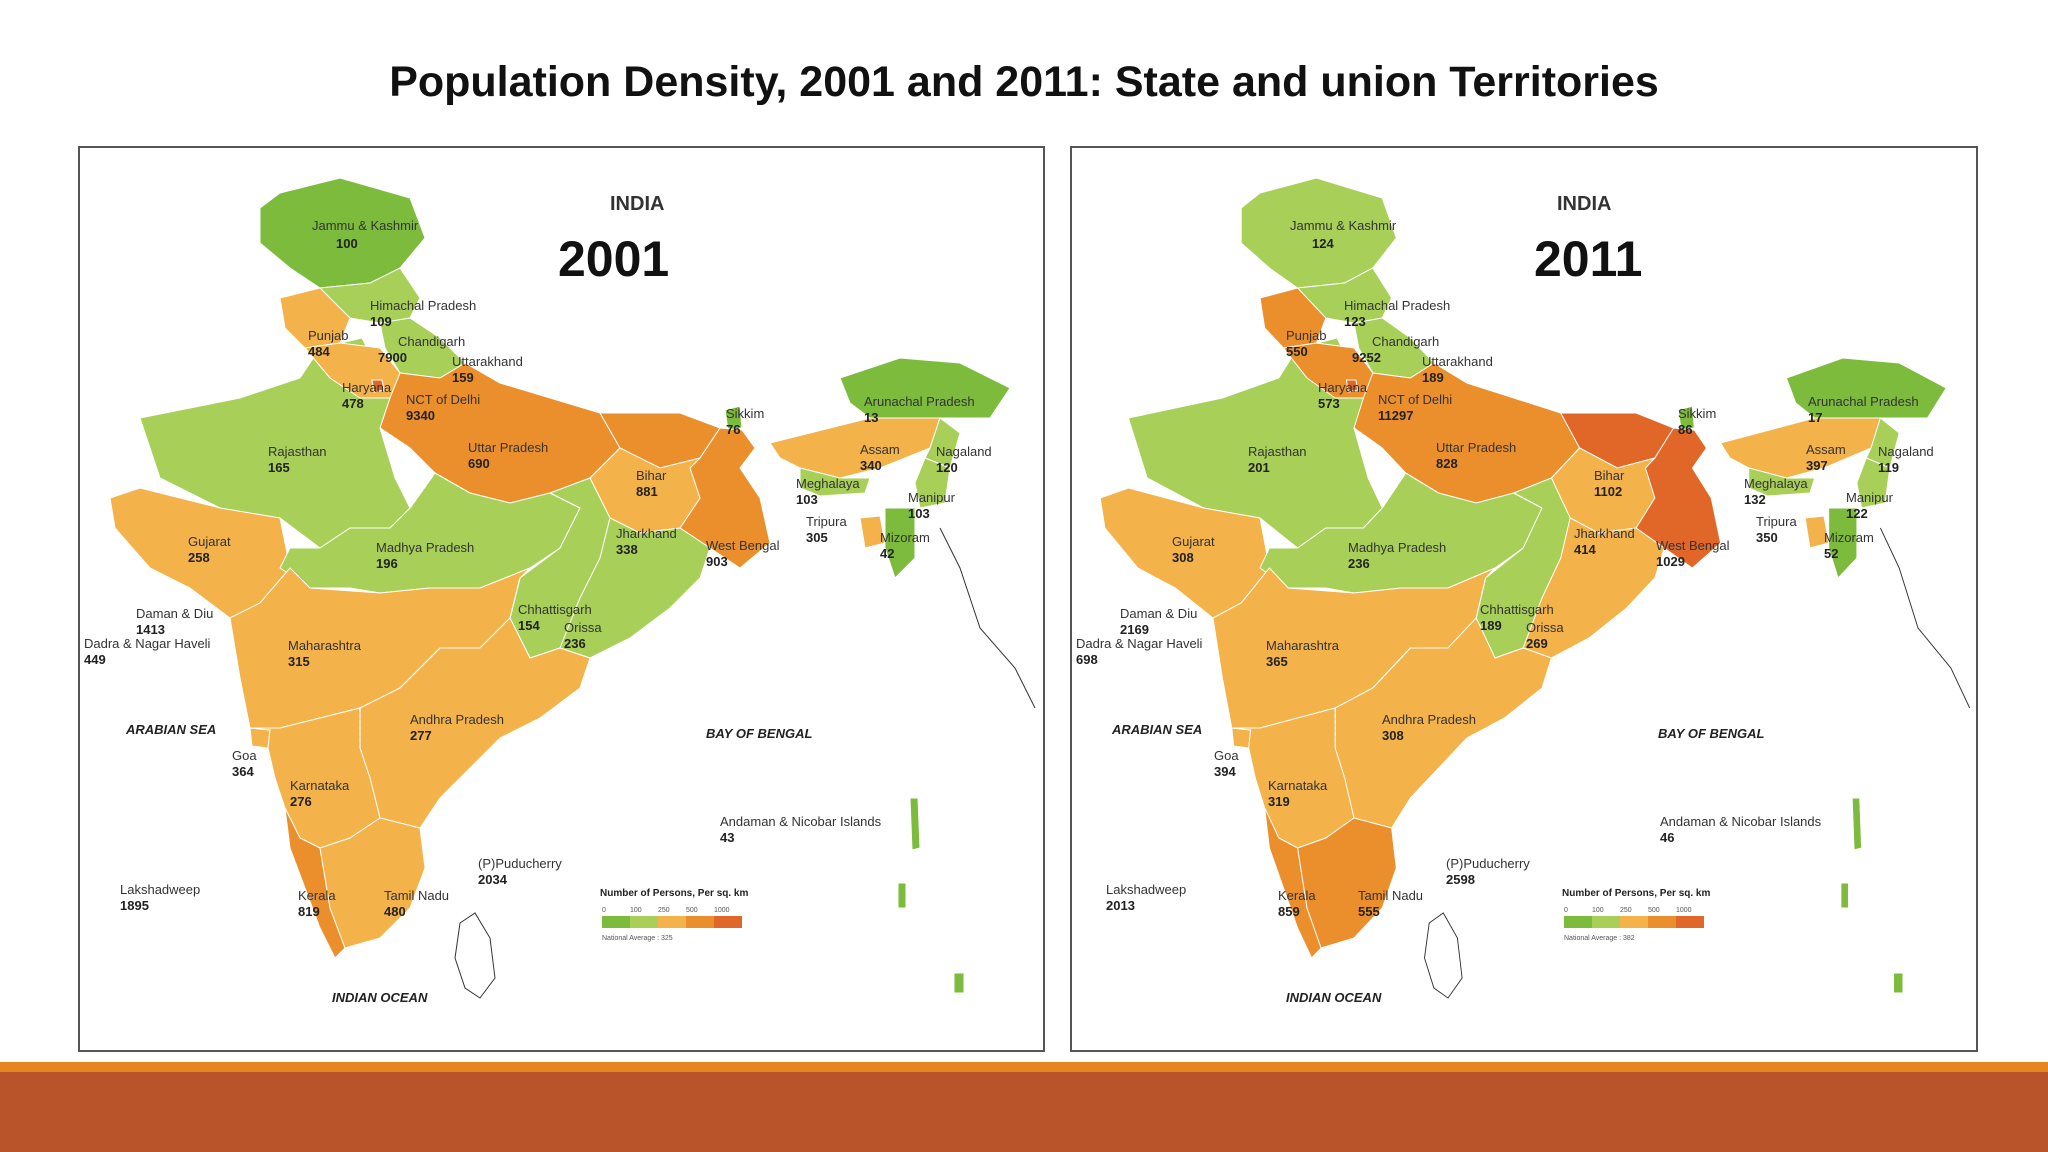 The image size is (2048, 1152). I want to click on value-sk: 86, so click(1685, 429).